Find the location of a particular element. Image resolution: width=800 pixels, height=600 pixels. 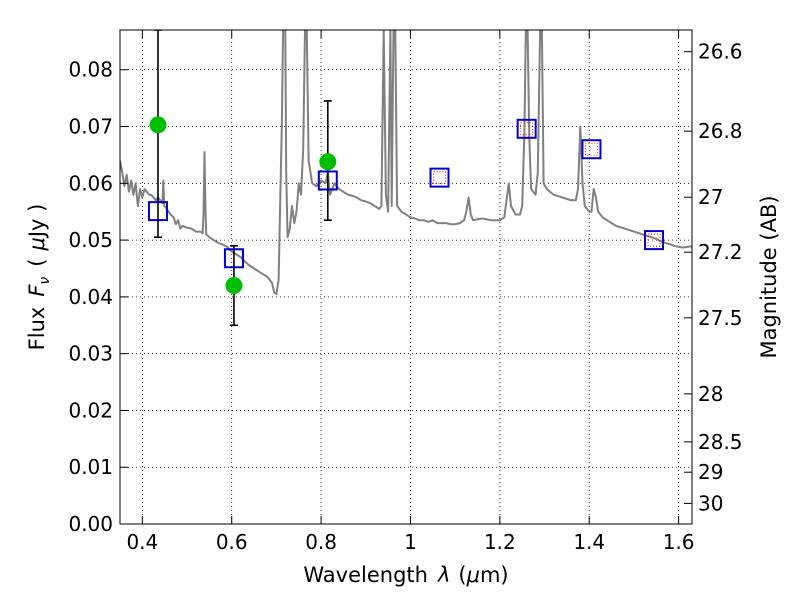

y-axis-label: FluxFν(μJy ) is located at coordinates (39, 277).